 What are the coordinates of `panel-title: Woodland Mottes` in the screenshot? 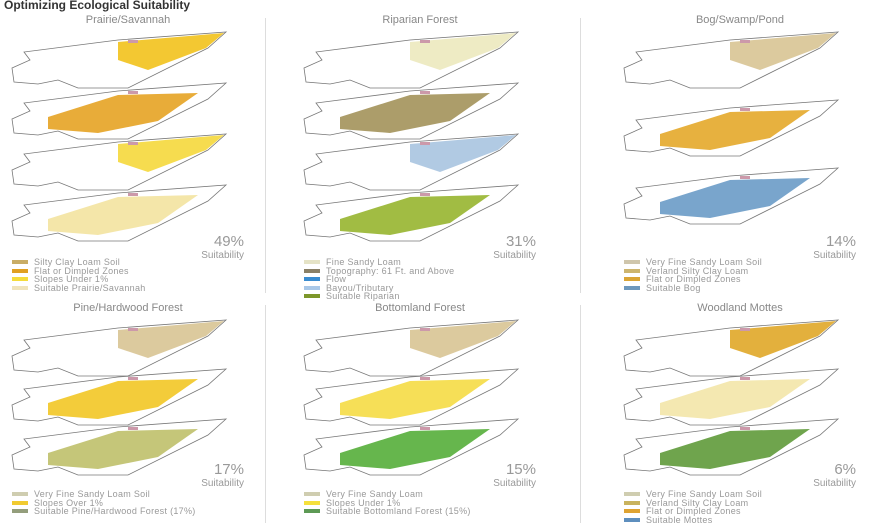 It's located at (740, 308).